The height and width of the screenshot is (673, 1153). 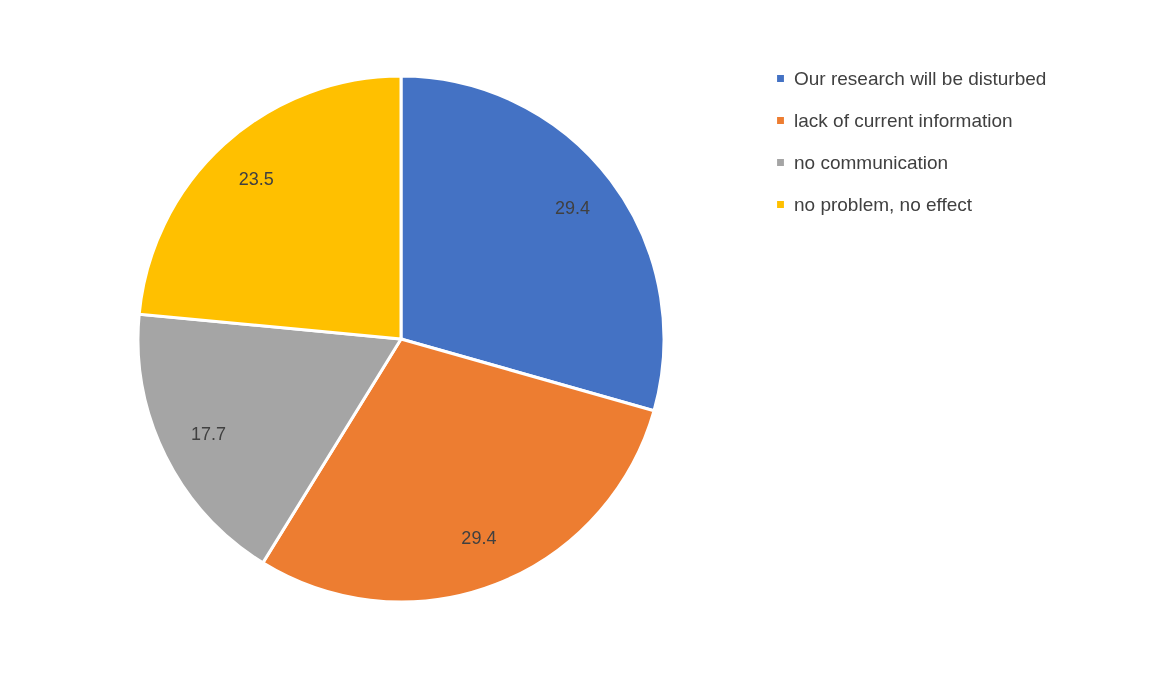 I want to click on legend-label: Our research will be disturbed, so click(x=920, y=78).